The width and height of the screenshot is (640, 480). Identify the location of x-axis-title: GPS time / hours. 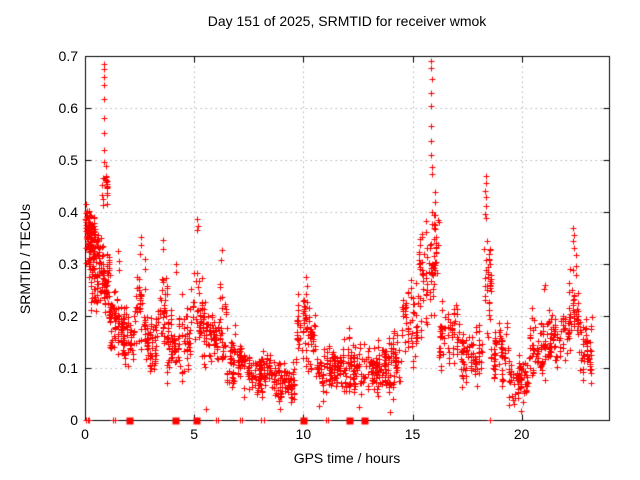
(347, 458).